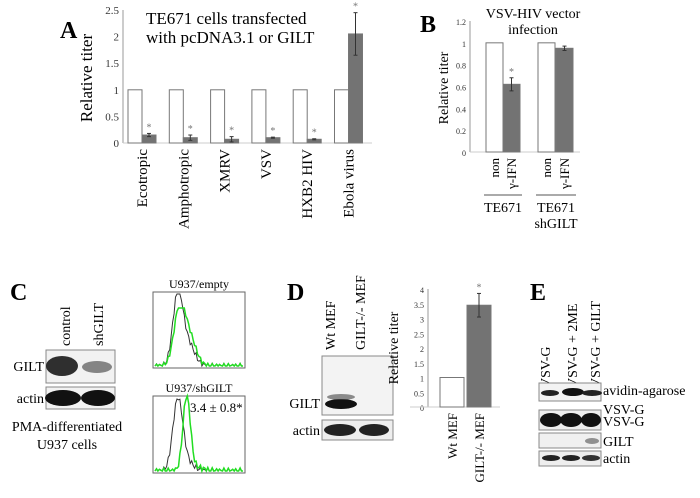  I want to click on chart-b-y-tick-label: 0.4, so click(461, 109).